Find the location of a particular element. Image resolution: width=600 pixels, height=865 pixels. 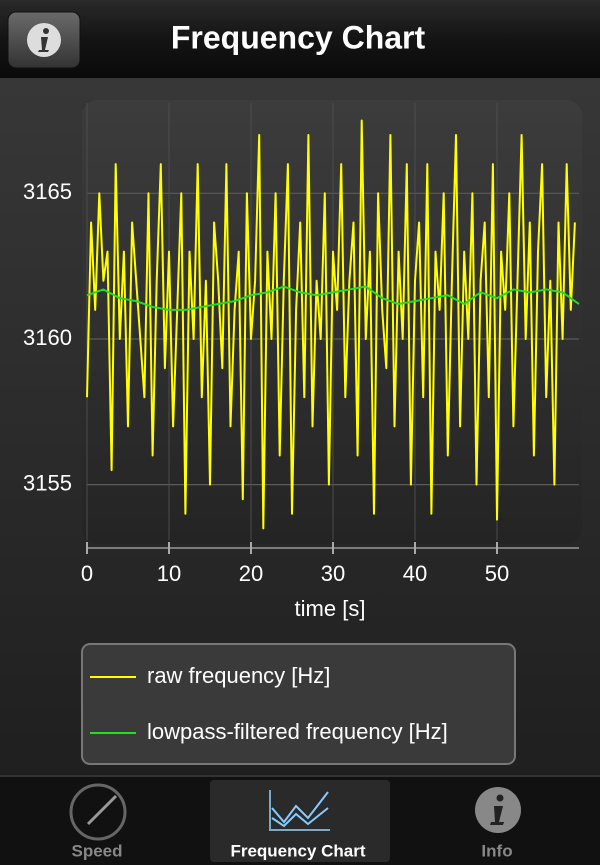

x-tick-label: 30 is located at coordinates (333, 573).